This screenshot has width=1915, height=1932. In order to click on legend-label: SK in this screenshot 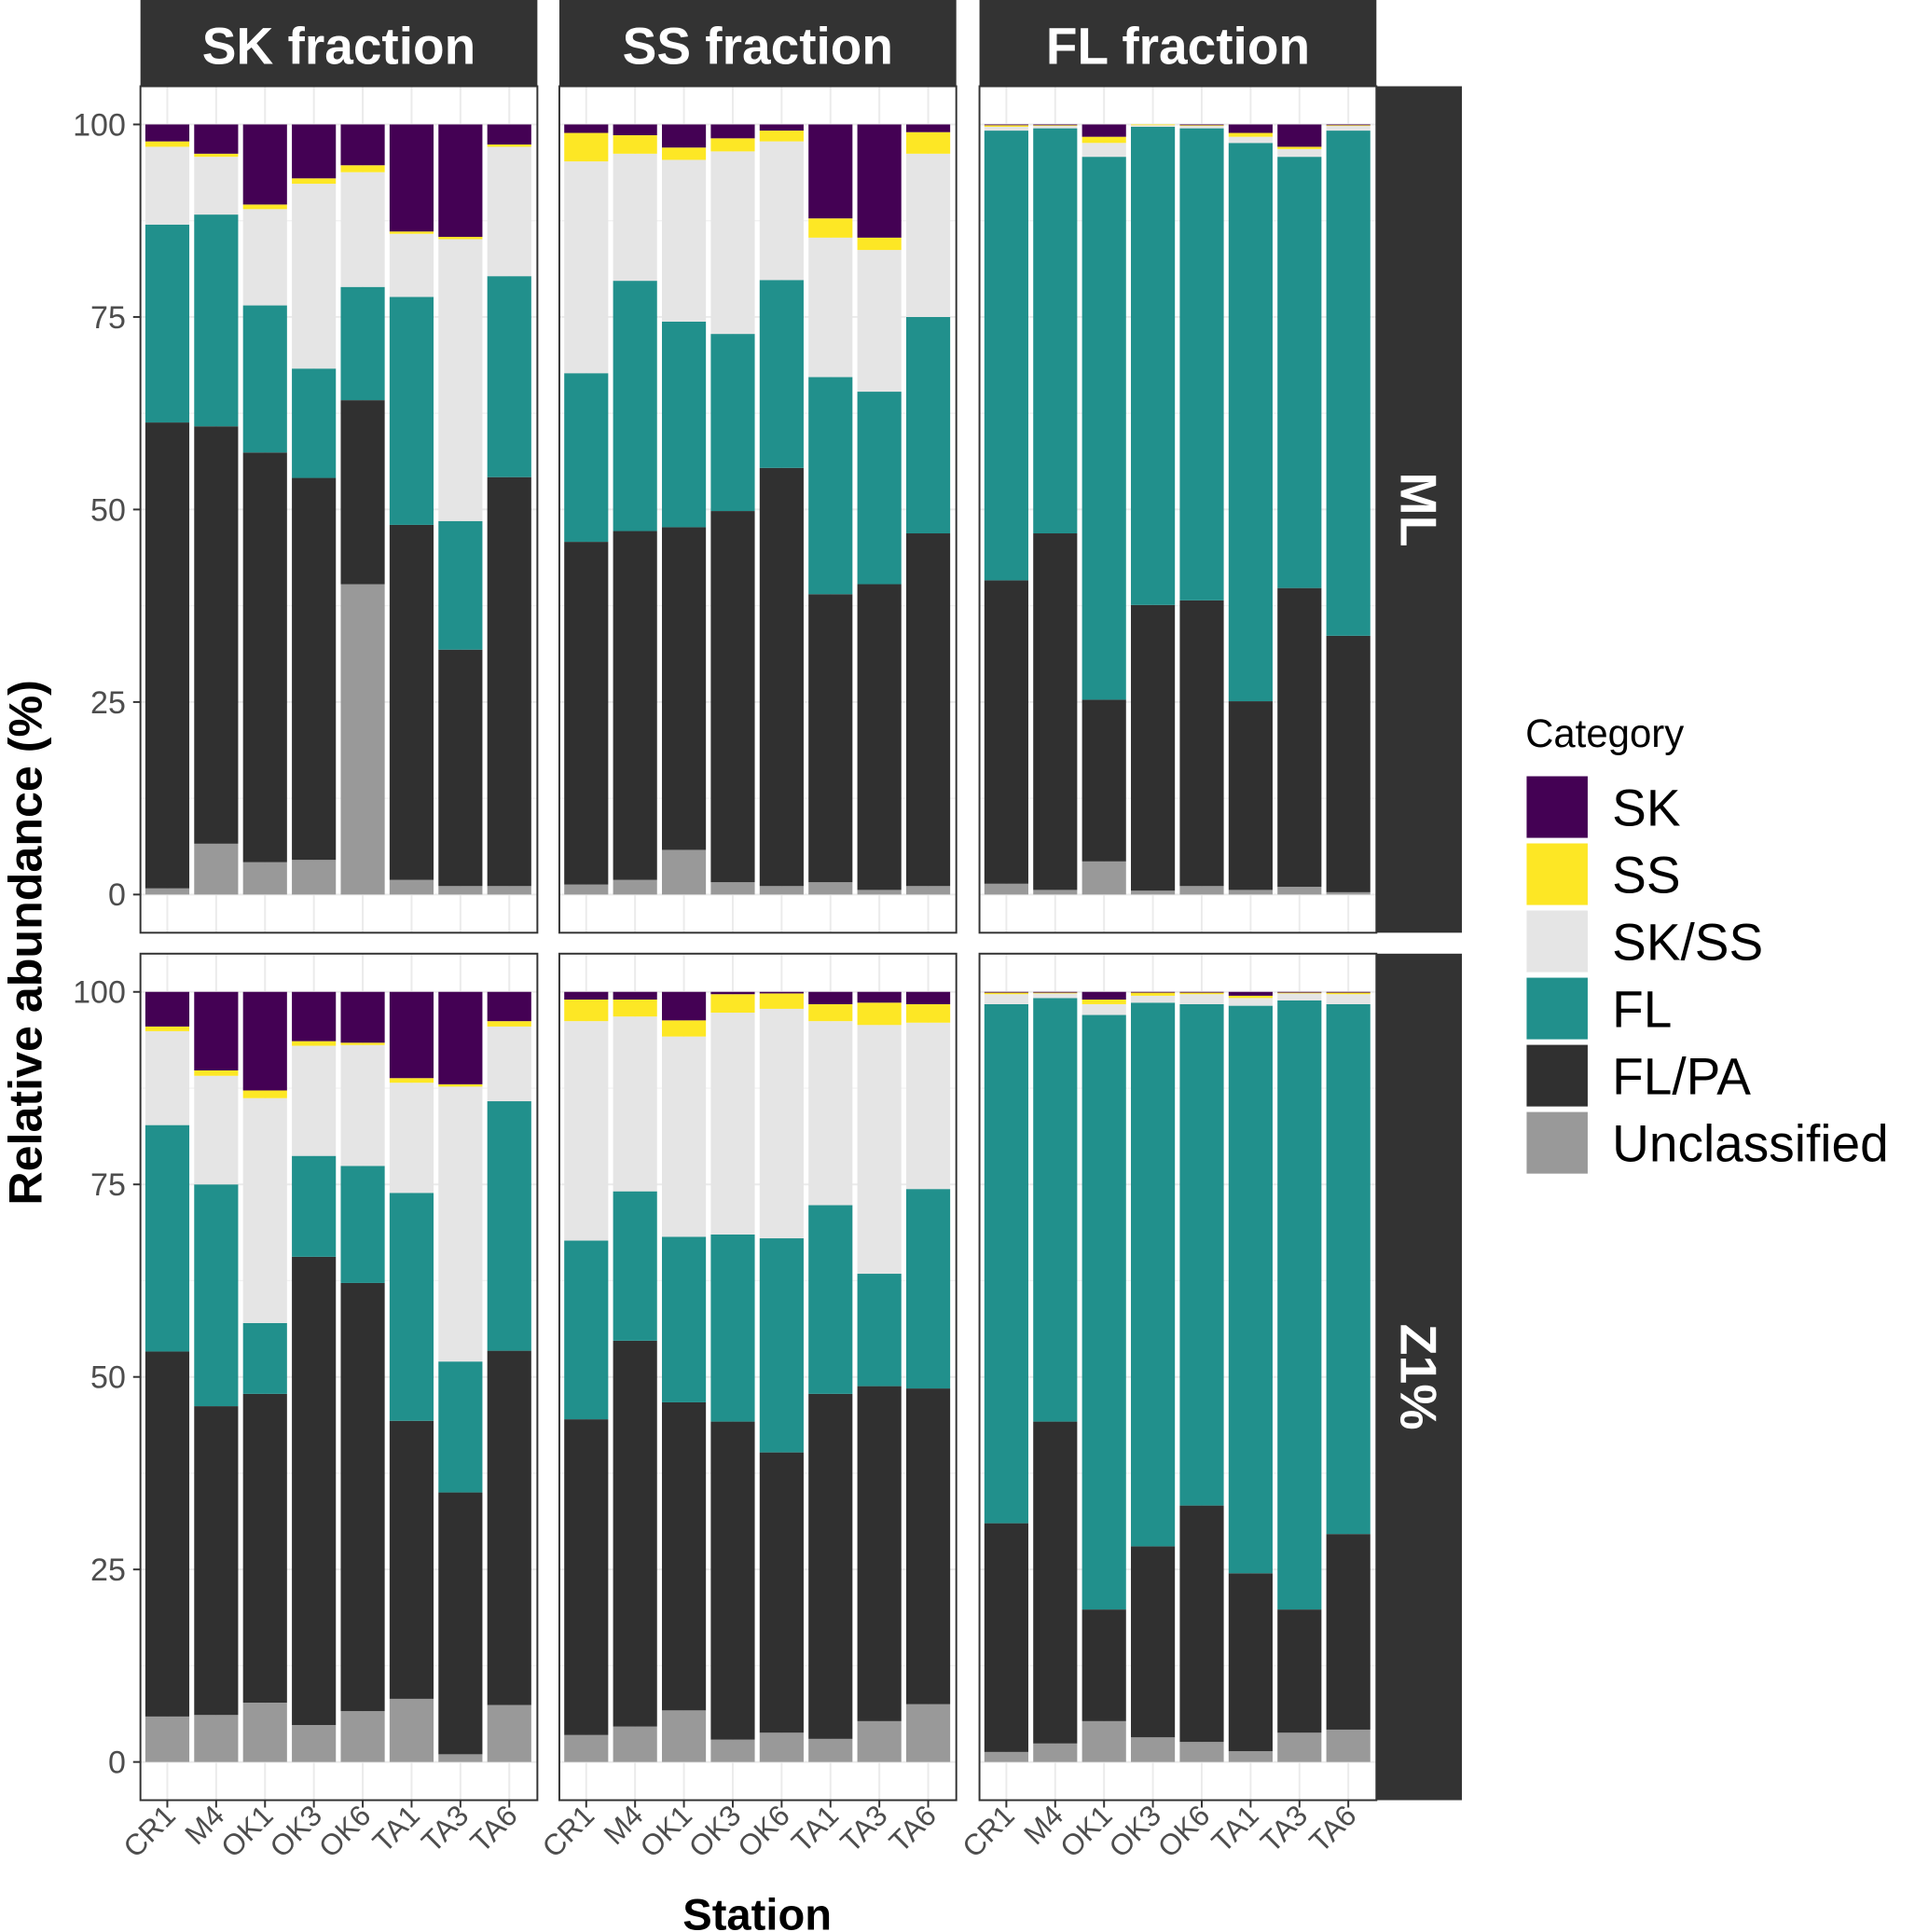, I will do `click(1646, 808)`.